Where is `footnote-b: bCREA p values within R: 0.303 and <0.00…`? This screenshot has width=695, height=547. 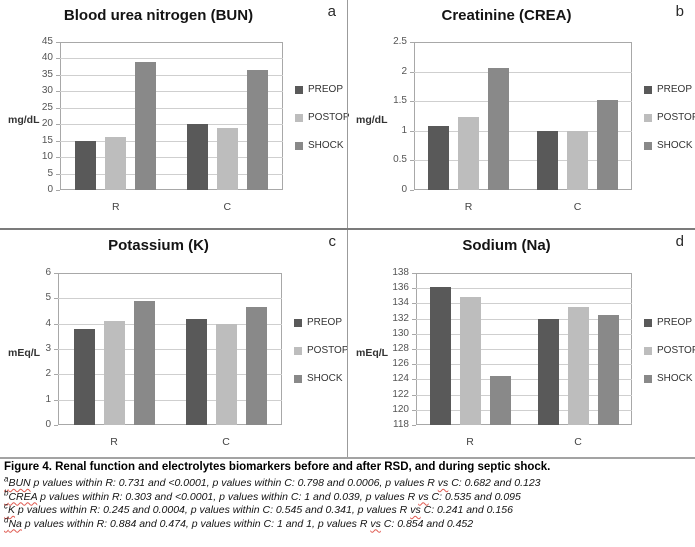
footnote-b: bCREA p values within R: 0.303 and <0.00… is located at coordinates (262, 495).